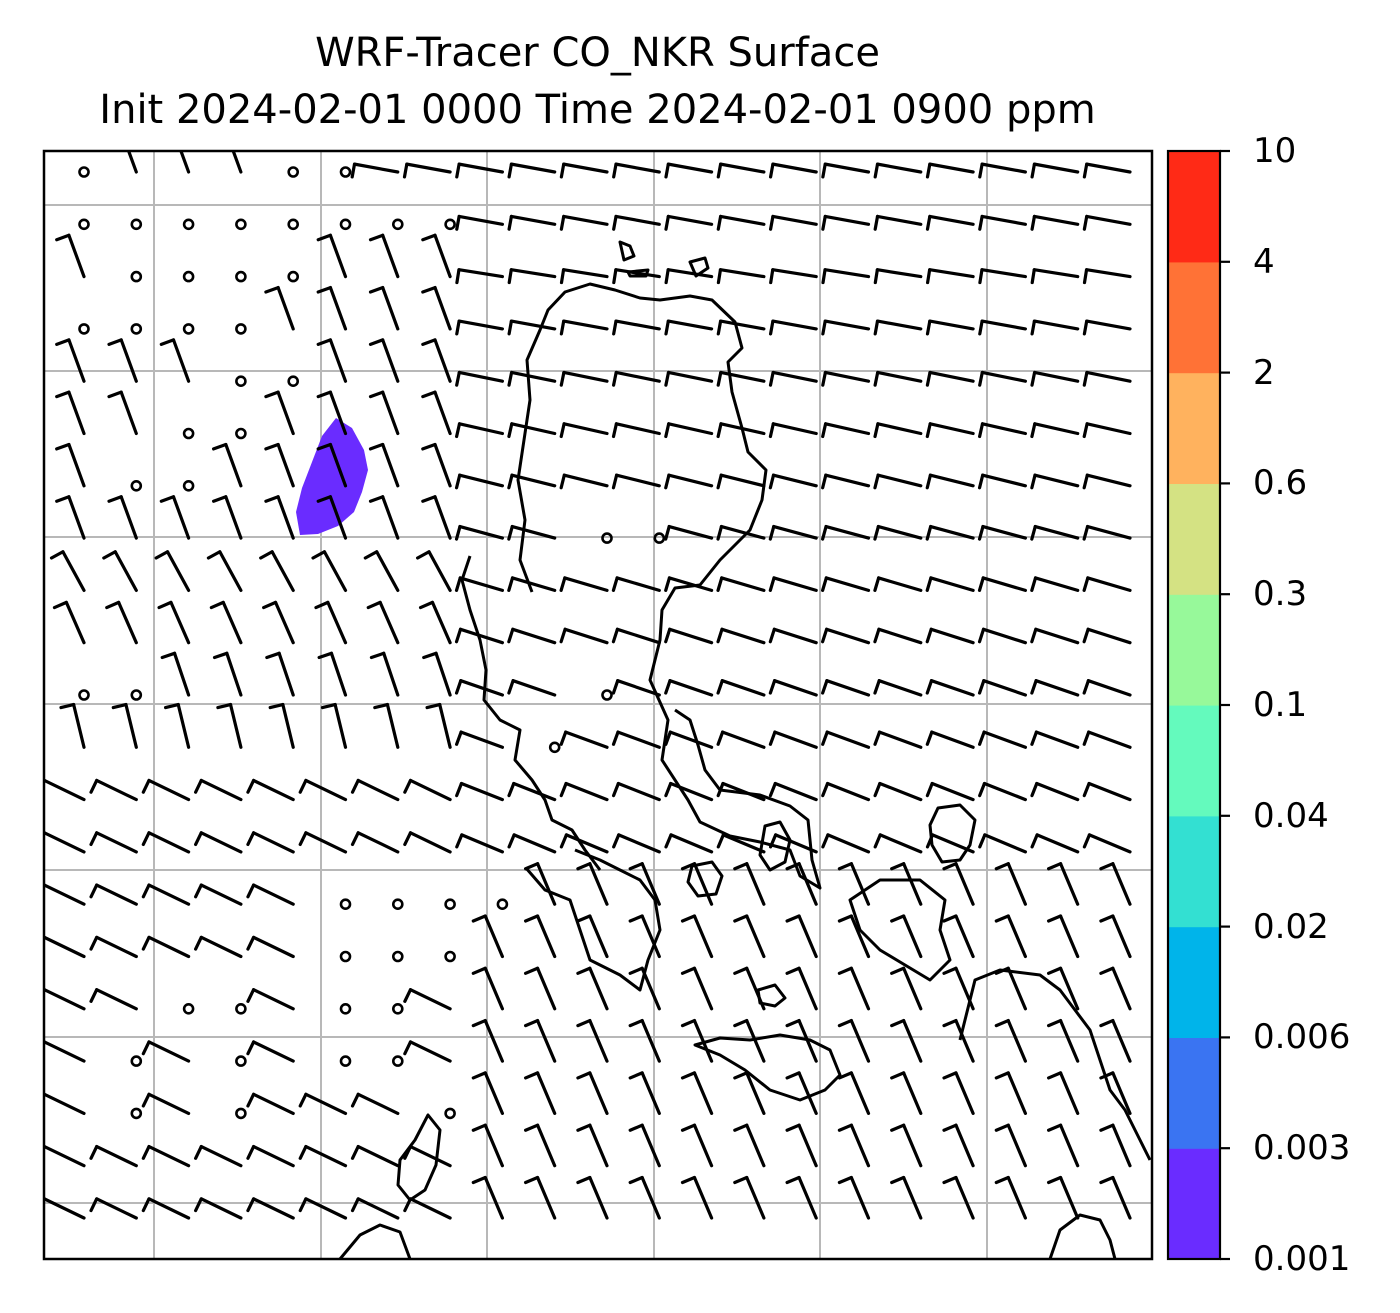  What do you see at coordinates (1280, 705) in the screenshot?
I see `colorbar-tick-label: 0.1` at bounding box center [1280, 705].